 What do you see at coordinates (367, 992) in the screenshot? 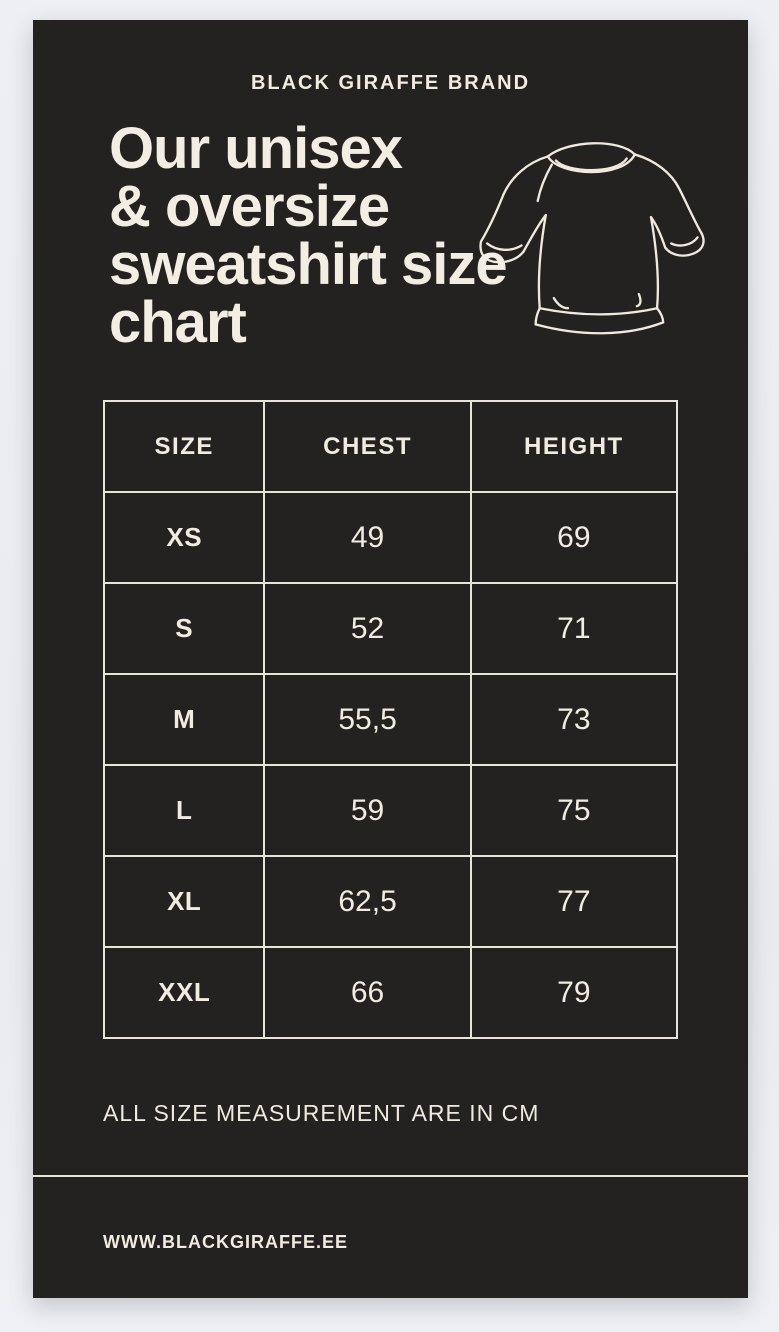
I see `chest-value: 66` at bounding box center [367, 992].